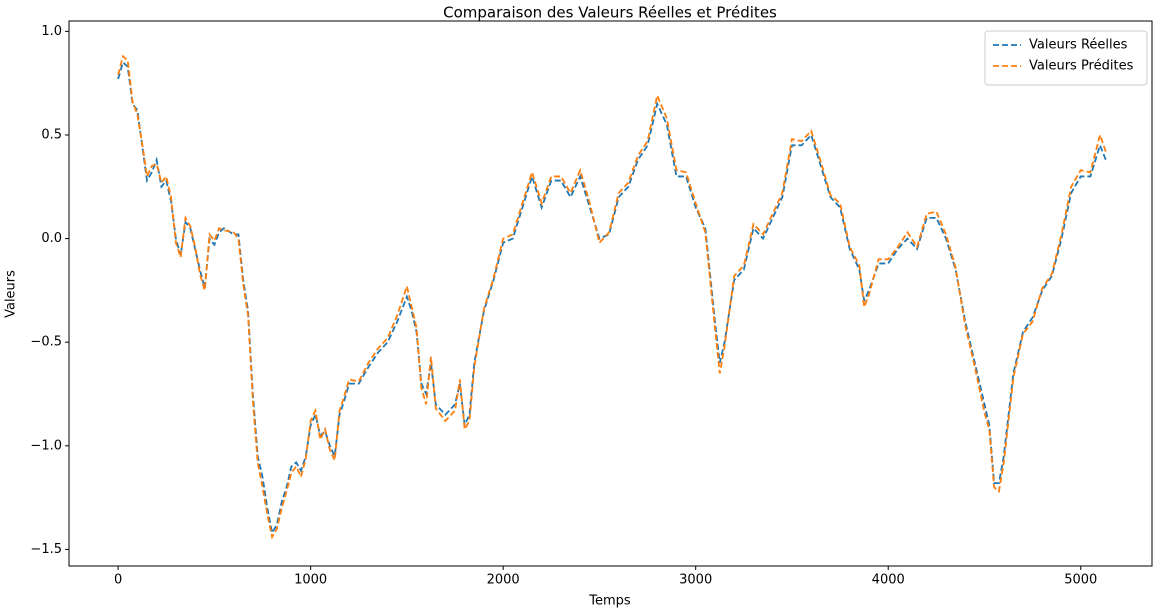  Describe the element at coordinates (310, 580) in the screenshot. I see `x-tick-label: 1000` at that location.